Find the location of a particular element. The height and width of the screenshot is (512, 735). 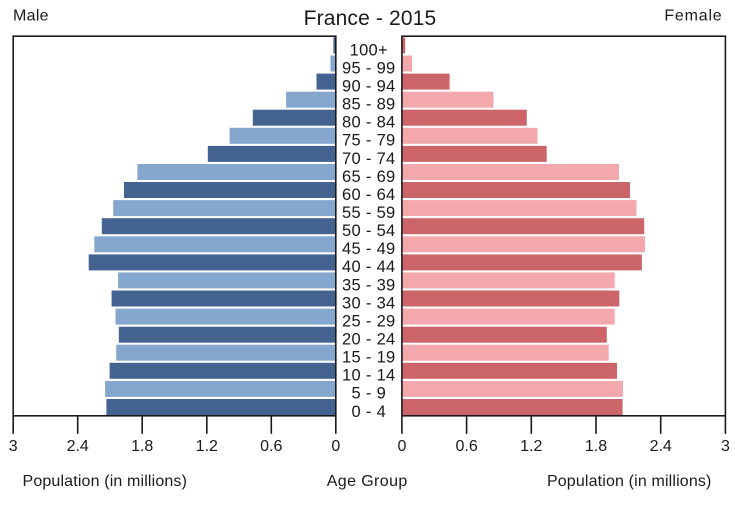

svg-text: 30 - 34 is located at coordinates (368, 303).